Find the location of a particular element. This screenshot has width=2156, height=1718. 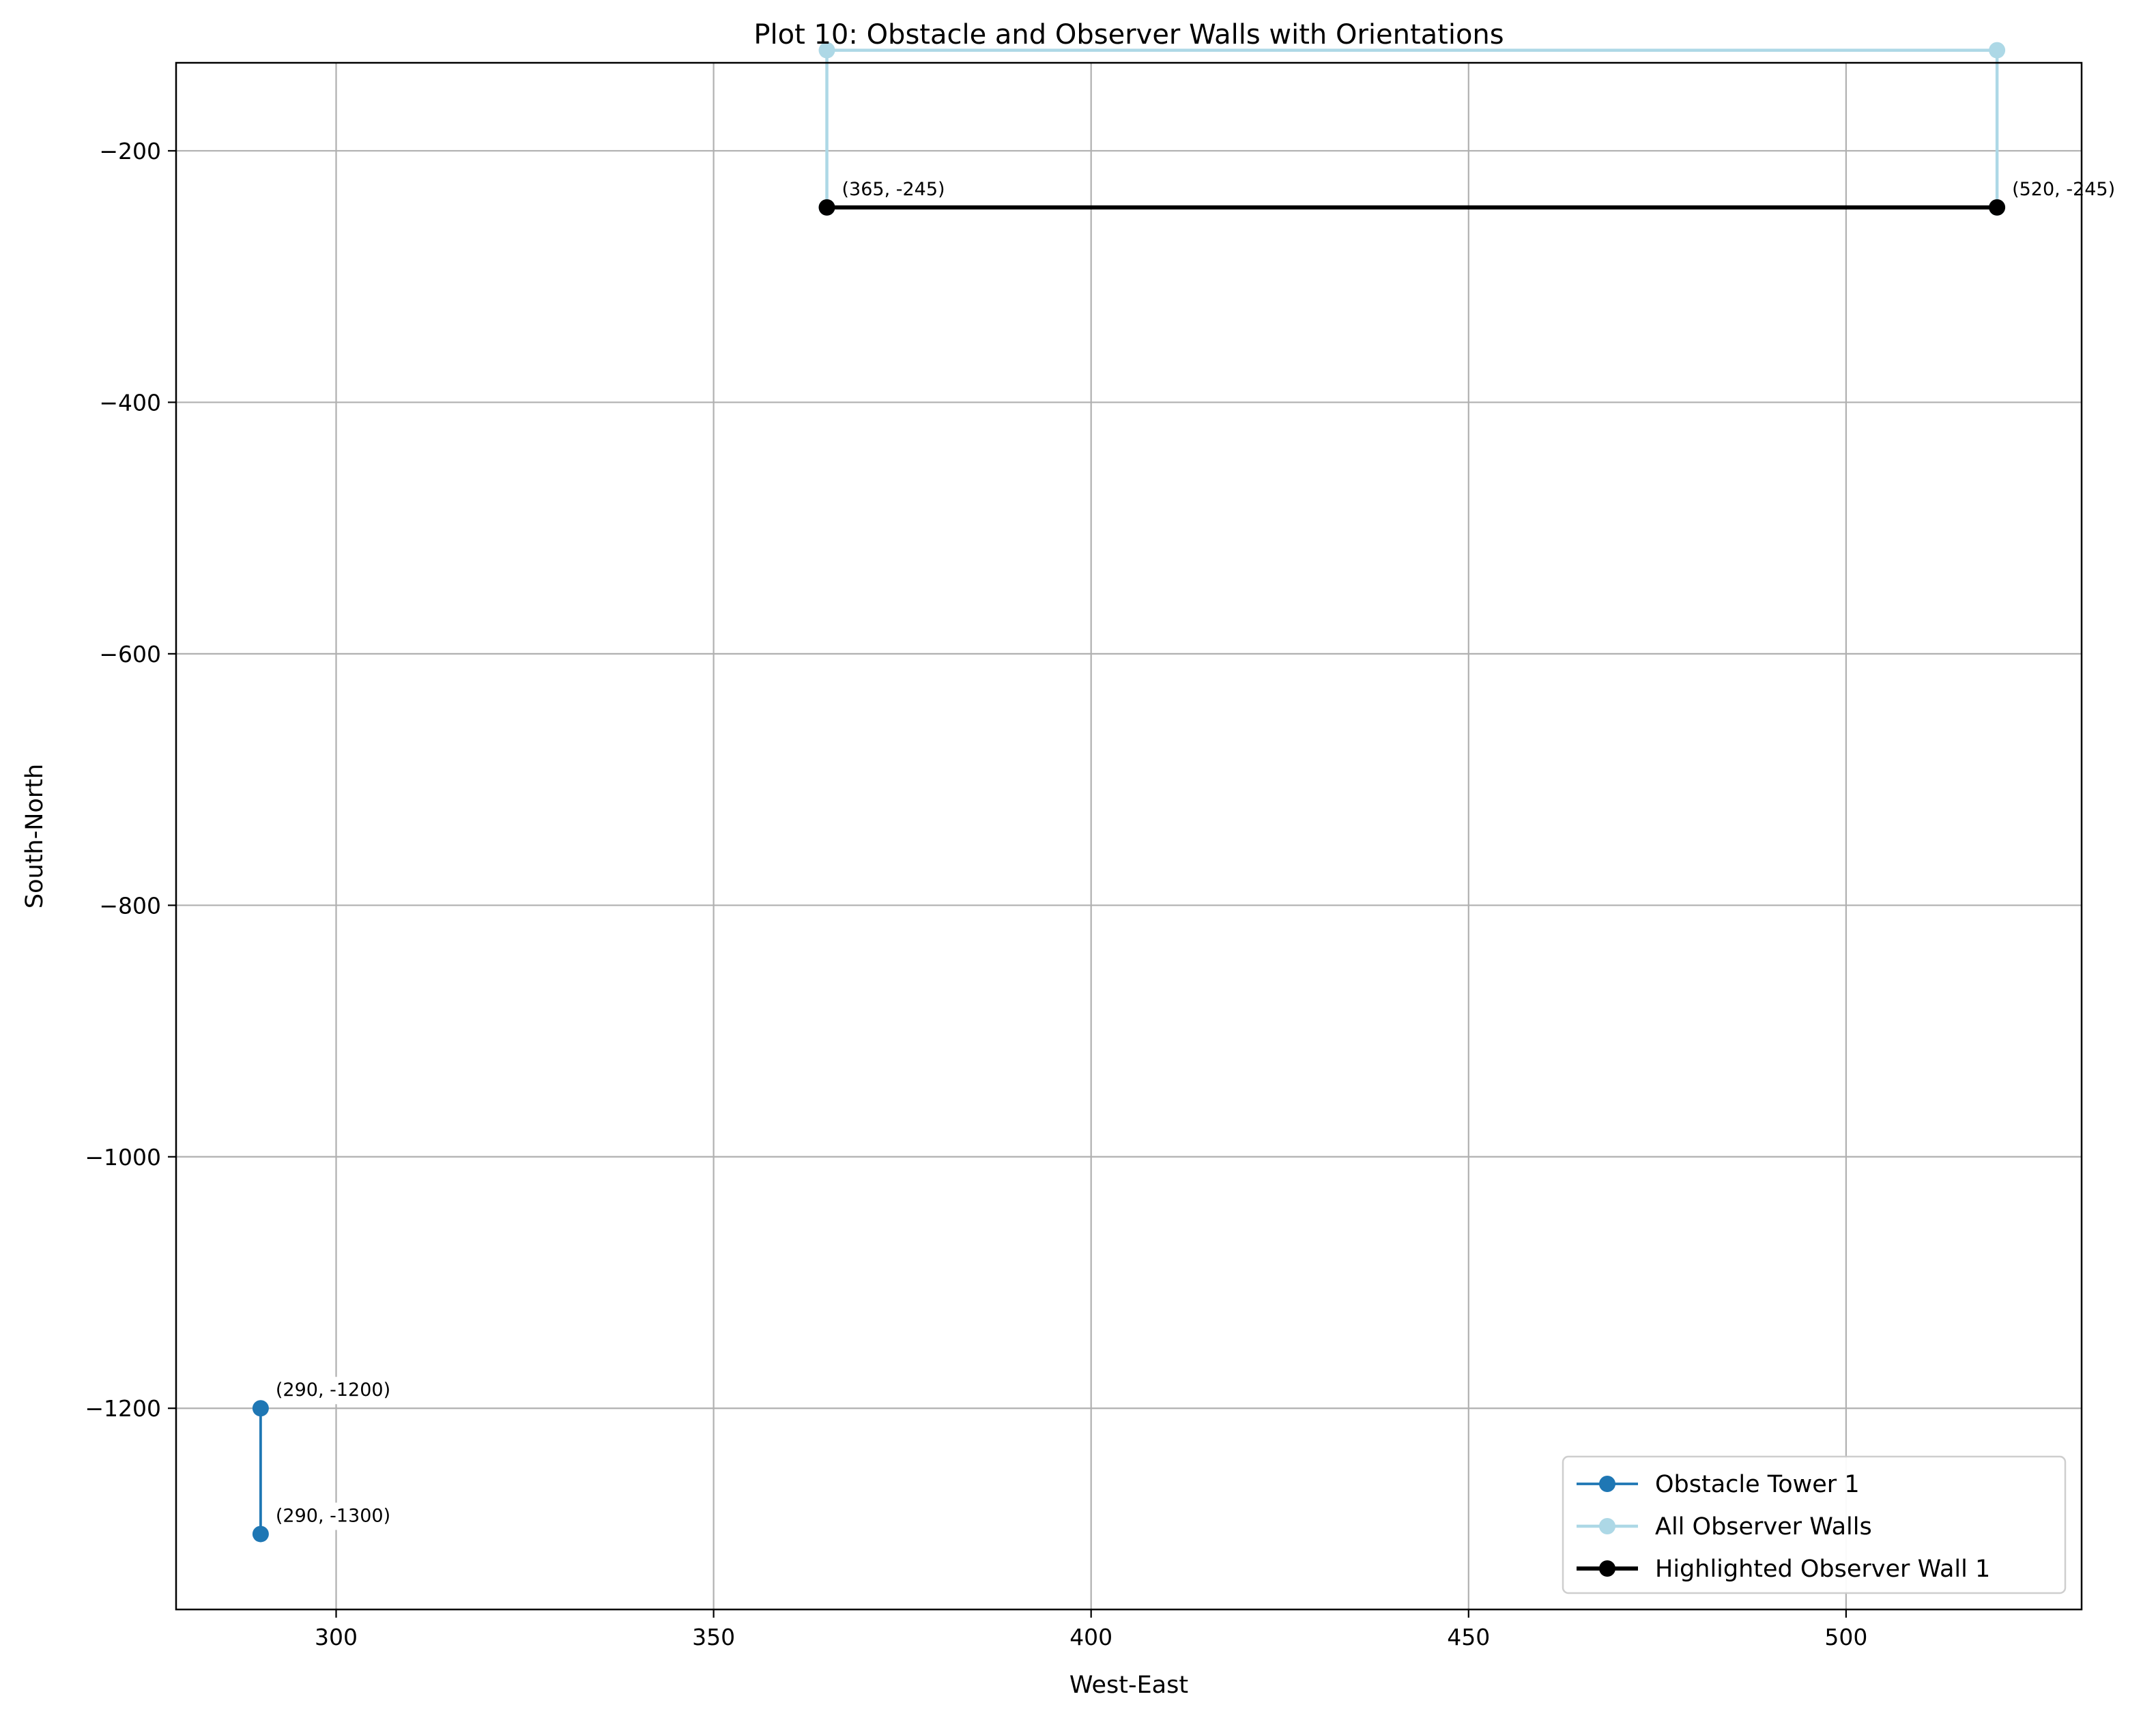

series-line is located at coordinates (1412, 128).